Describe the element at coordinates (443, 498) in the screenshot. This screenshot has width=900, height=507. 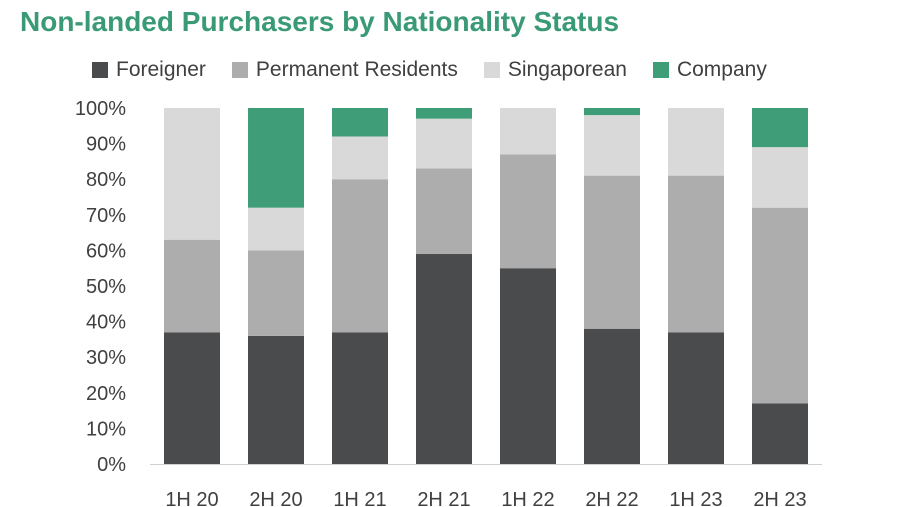
I see `x-tick-label: 2H 21` at that location.